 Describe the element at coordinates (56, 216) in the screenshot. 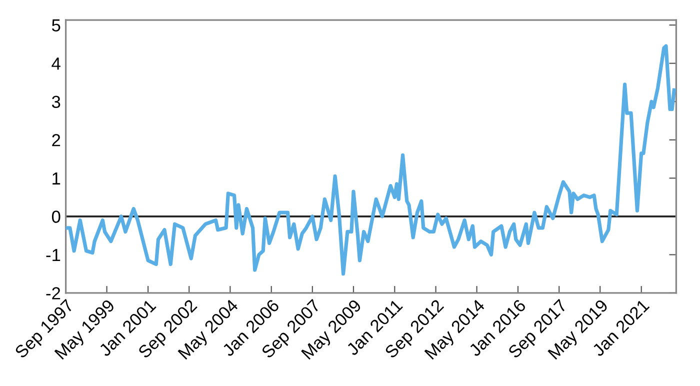

I see `y-tick-label: 0` at that location.